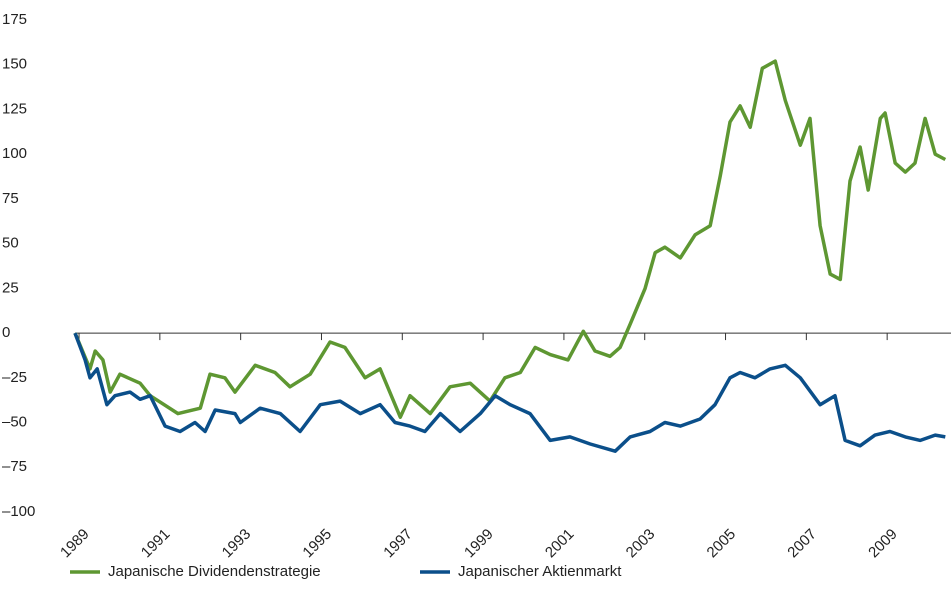 Image resolution: width=951 pixels, height=607 pixels. Describe the element at coordinates (14, 377) in the screenshot. I see `y-tick-label: –25` at that location.